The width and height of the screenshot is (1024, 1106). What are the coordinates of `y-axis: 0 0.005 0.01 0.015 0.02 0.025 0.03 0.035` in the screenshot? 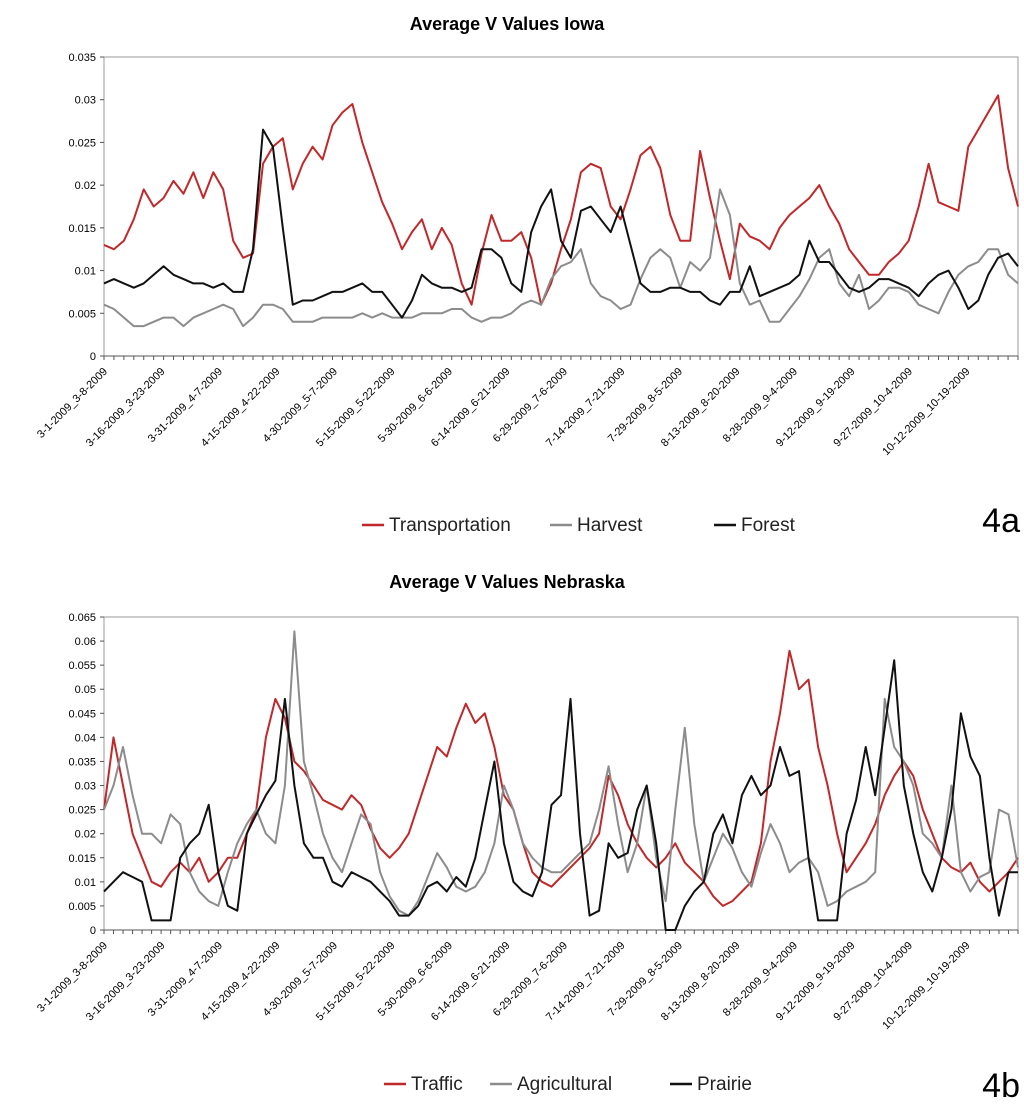 It's located at (86, 207).